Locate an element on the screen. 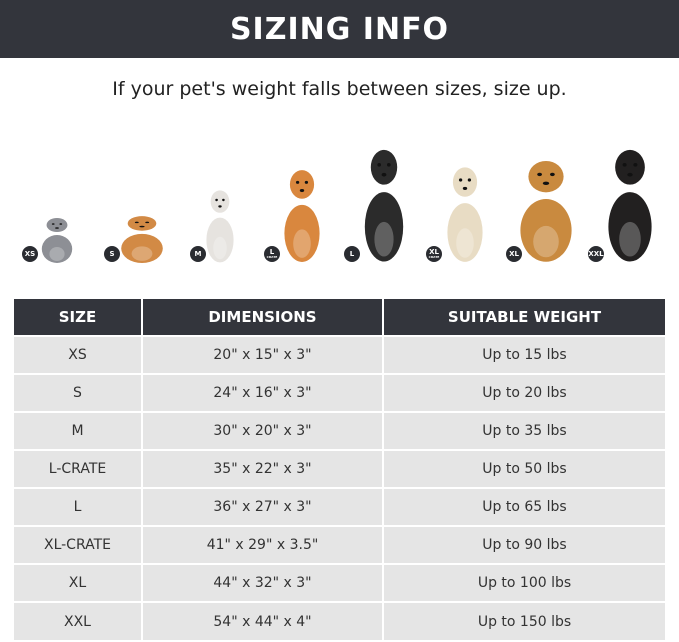  size-badge: M is located at coordinates (198, 254).